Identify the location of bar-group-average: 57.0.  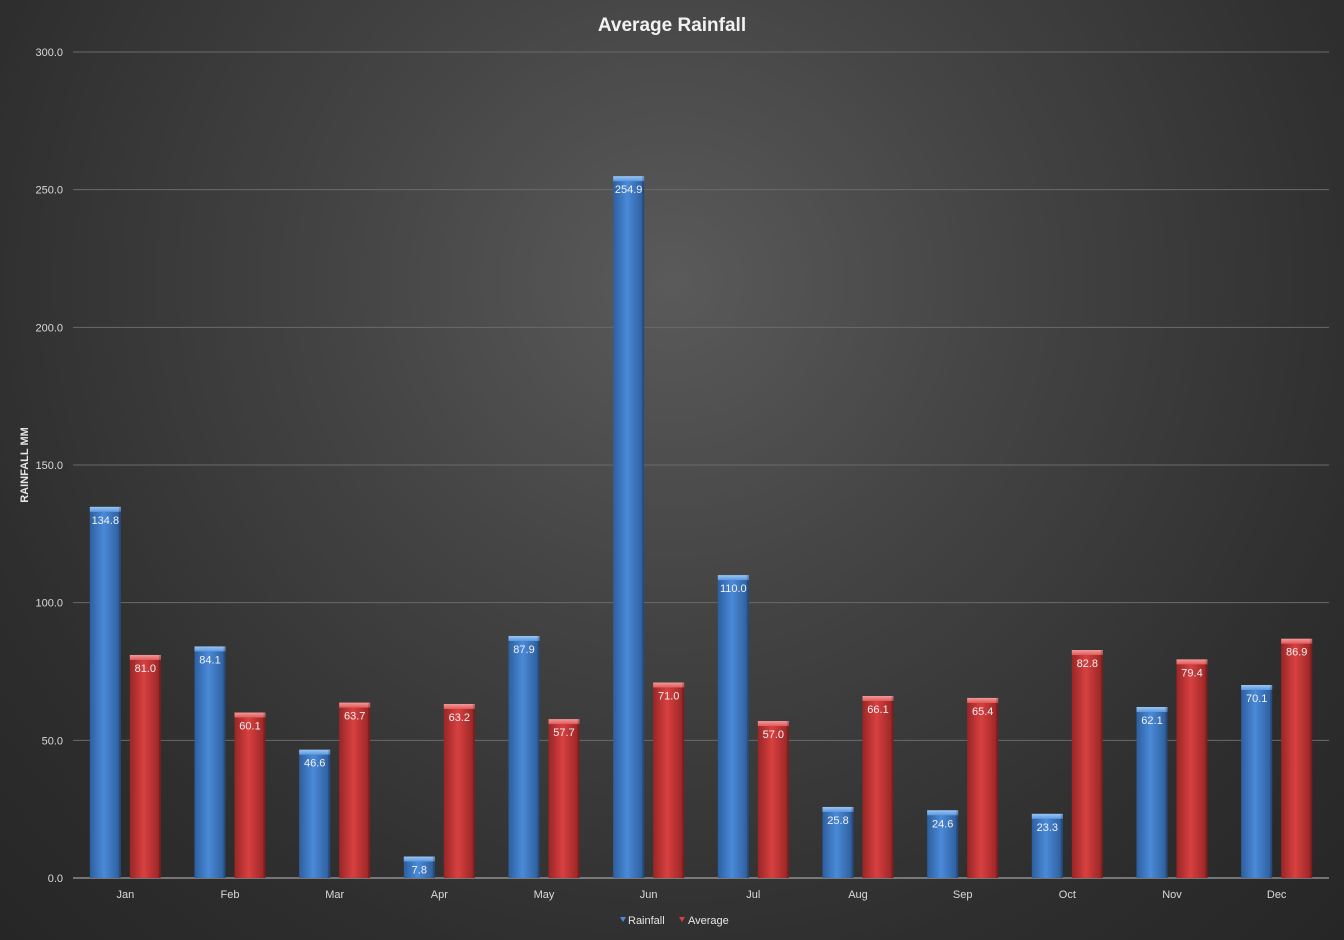
(773, 799).